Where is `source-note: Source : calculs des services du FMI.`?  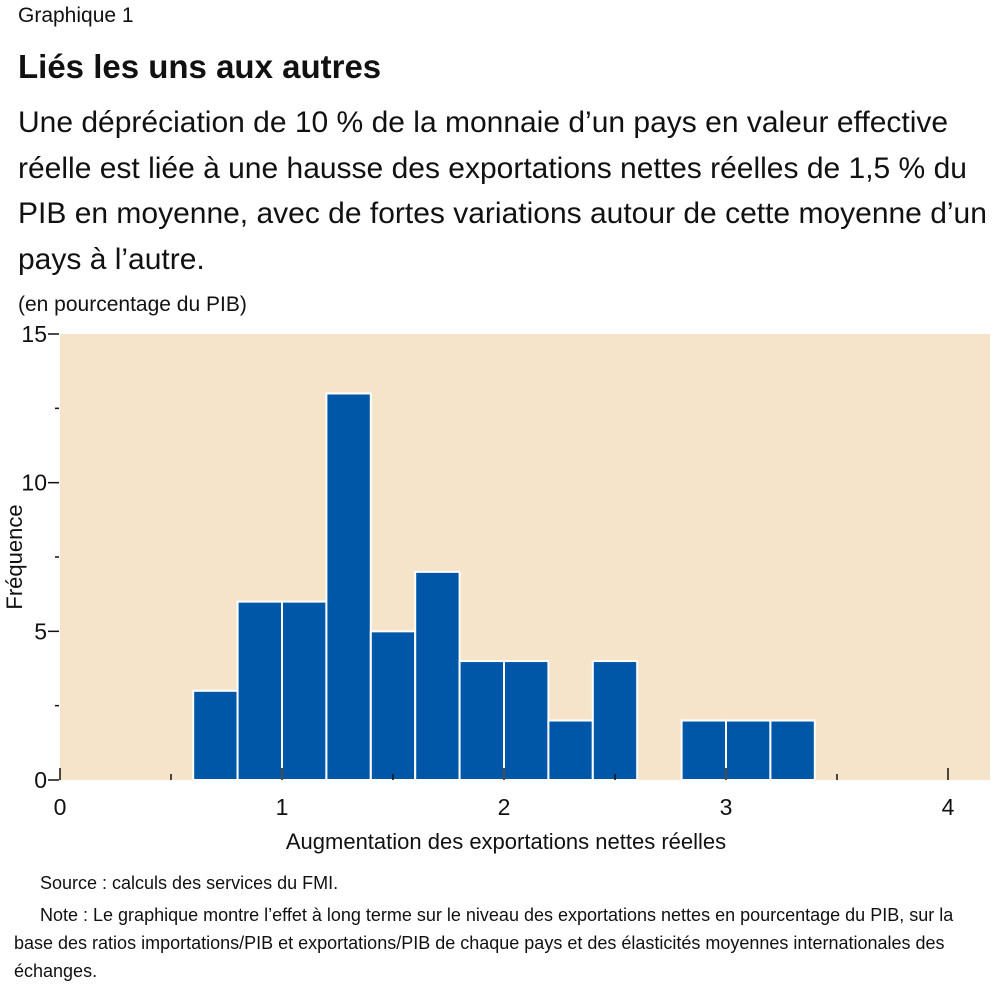 source-note: Source : calculs des services du FMI. is located at coordinates (189, 883).